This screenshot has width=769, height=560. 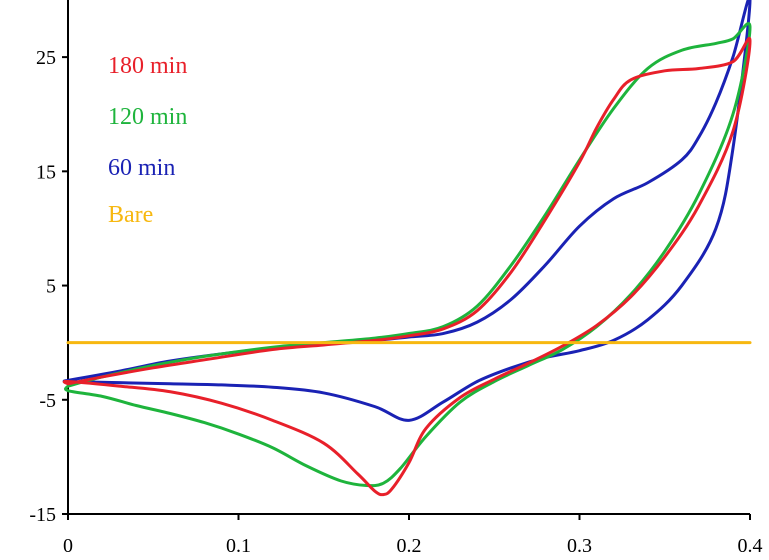 What do you see at coordinates (130, 215) in the screenshot?
I see `legend-label-bare: Bare` at bounding box center [130, 215].